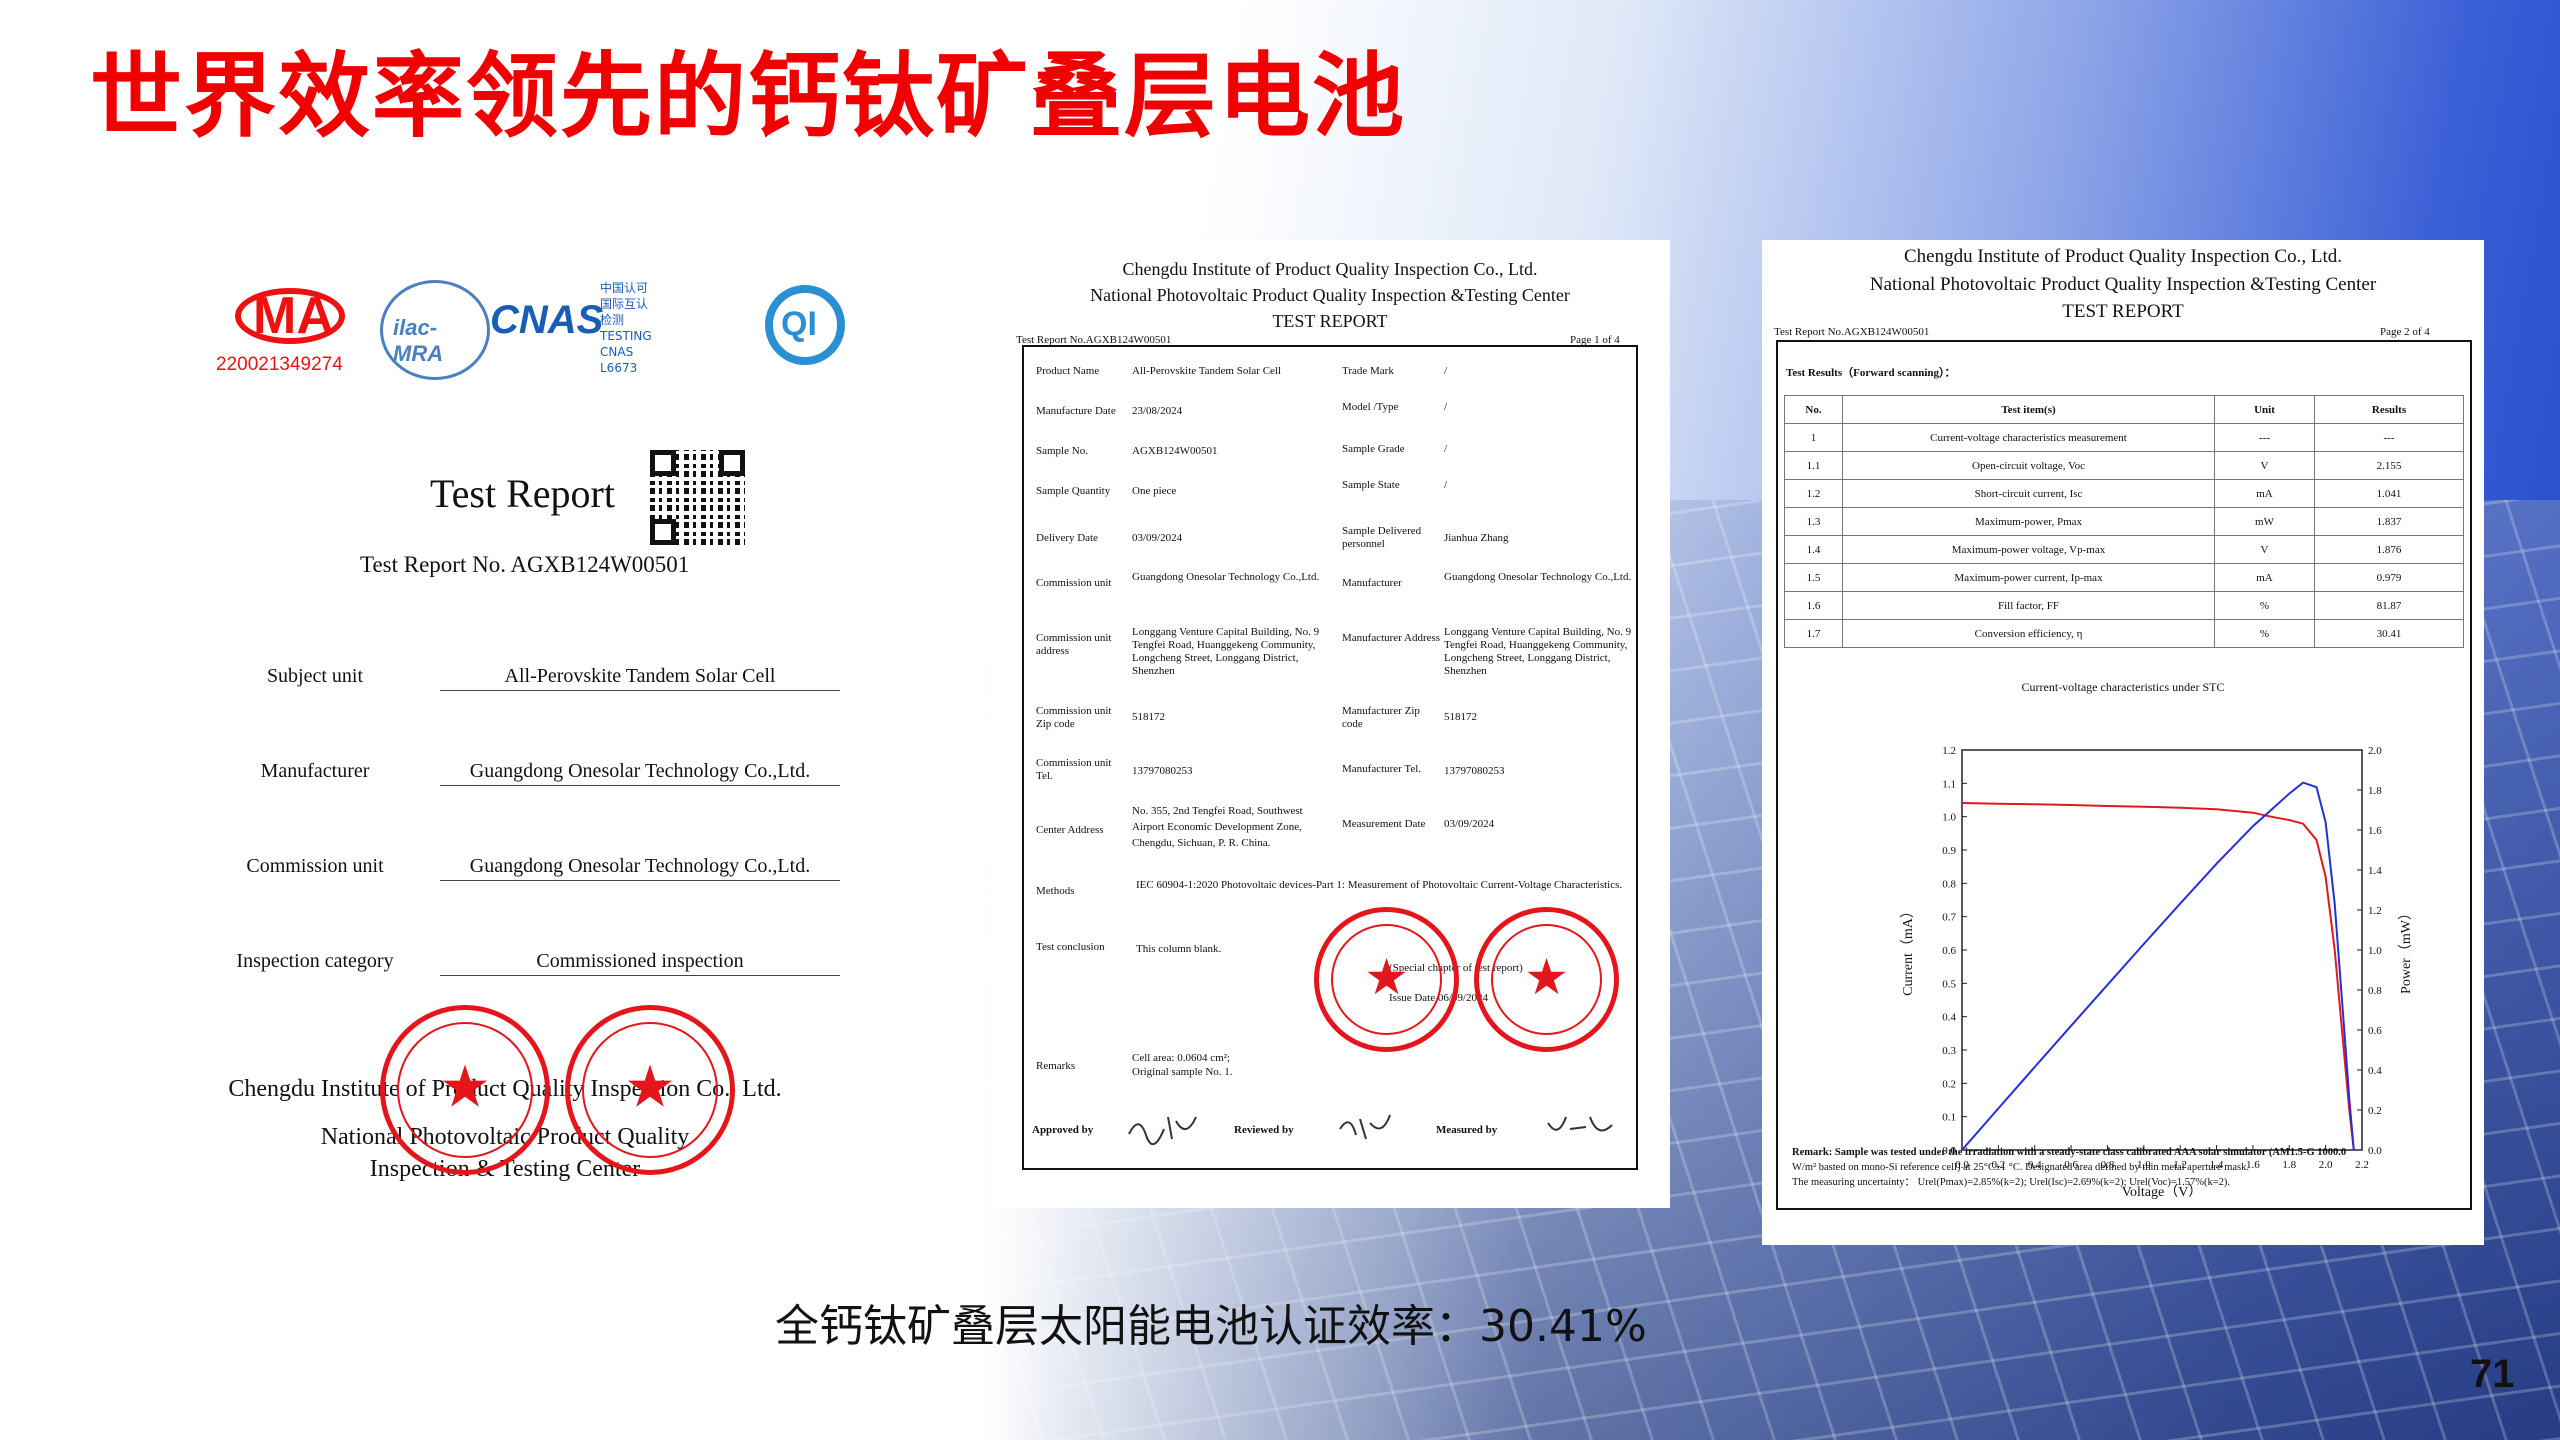 The image size is (2560, 1440). What do you see at coordinates (2492, 1374) in the screenshot?
I see `slide-page-number: 71` at bounding box center [2492, 1374].